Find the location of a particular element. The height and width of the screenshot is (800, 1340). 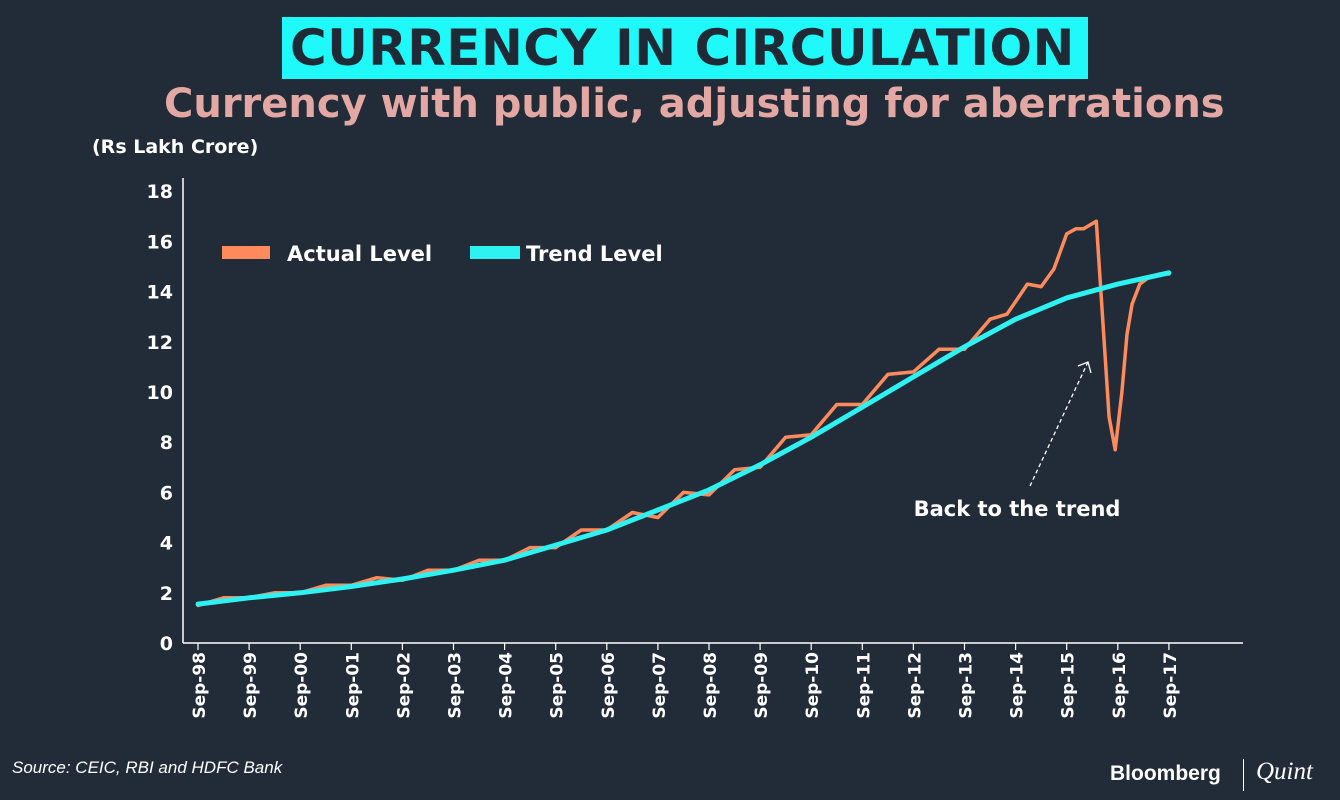

y-tick-label: 2 is located at coordinates (166, 594).